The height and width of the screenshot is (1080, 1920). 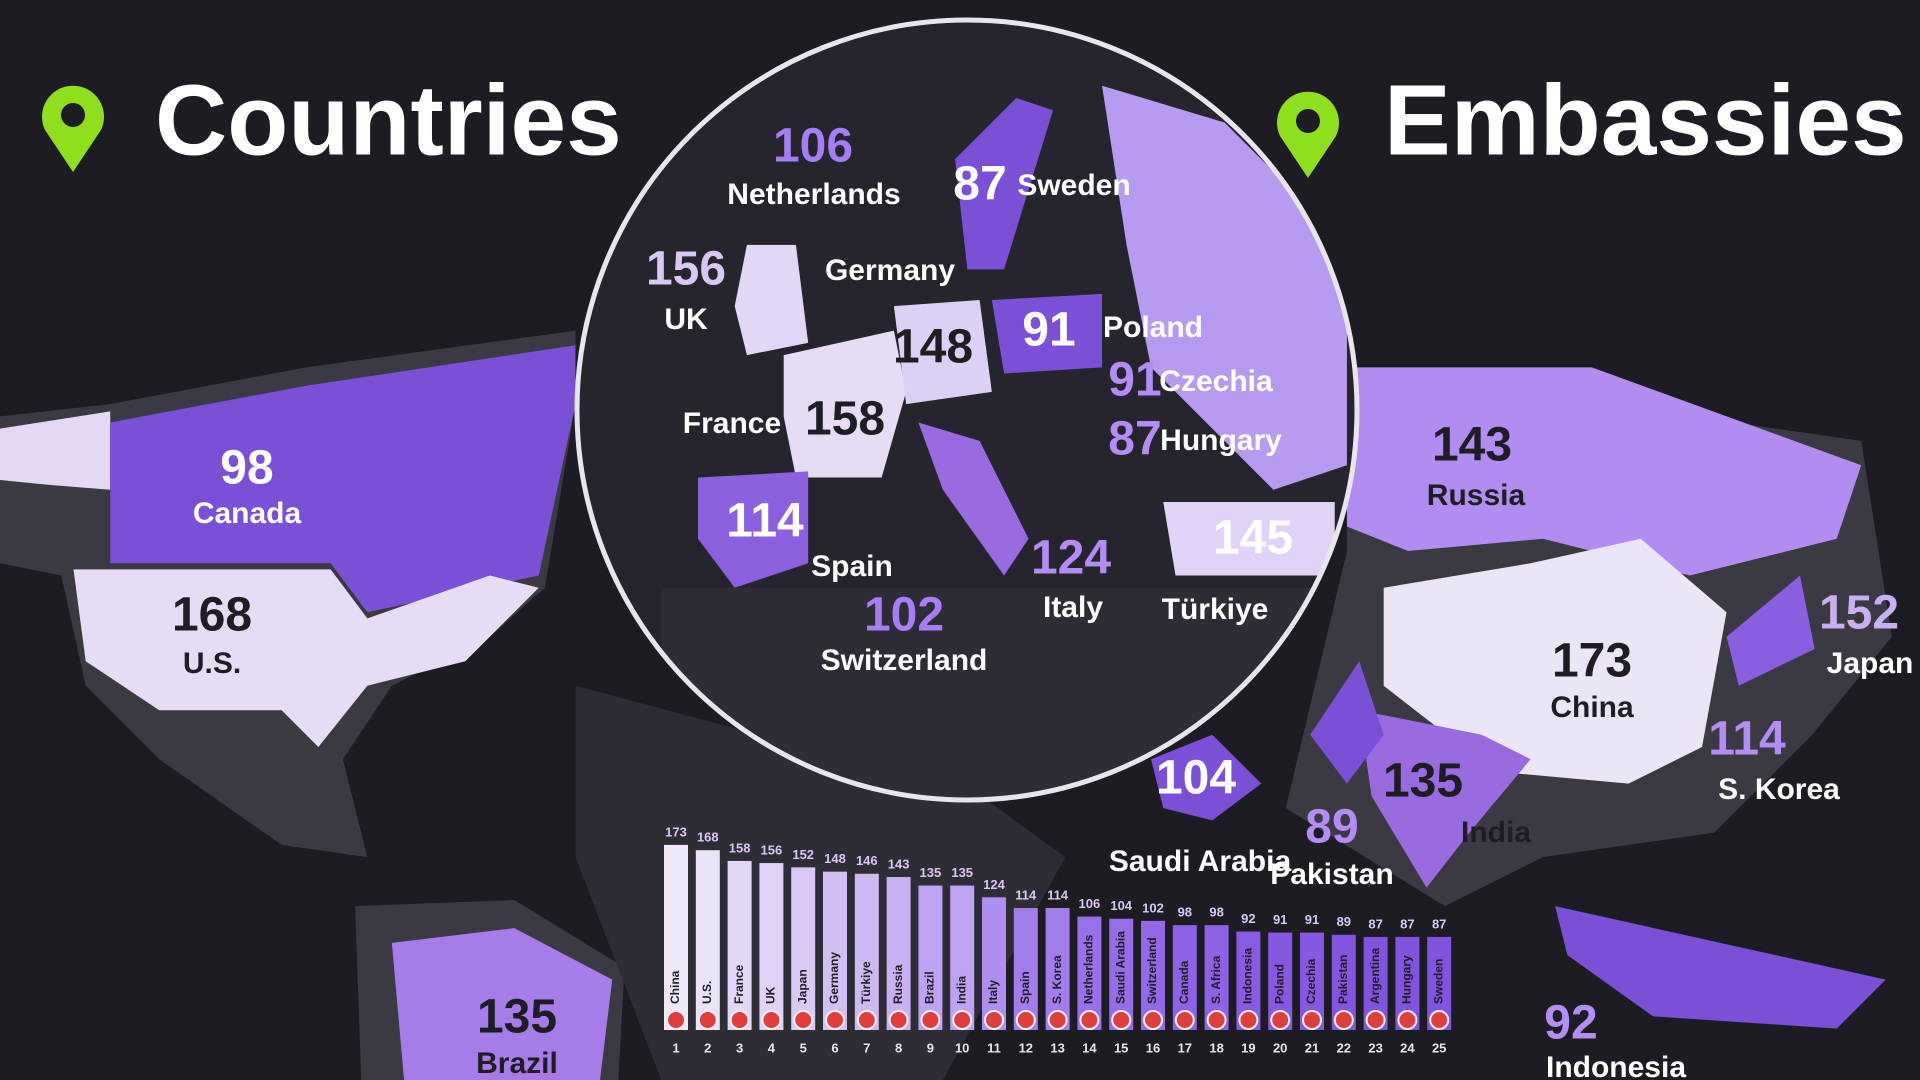 I want to click on bar-value-label: 168, so click(x=708, y=837).